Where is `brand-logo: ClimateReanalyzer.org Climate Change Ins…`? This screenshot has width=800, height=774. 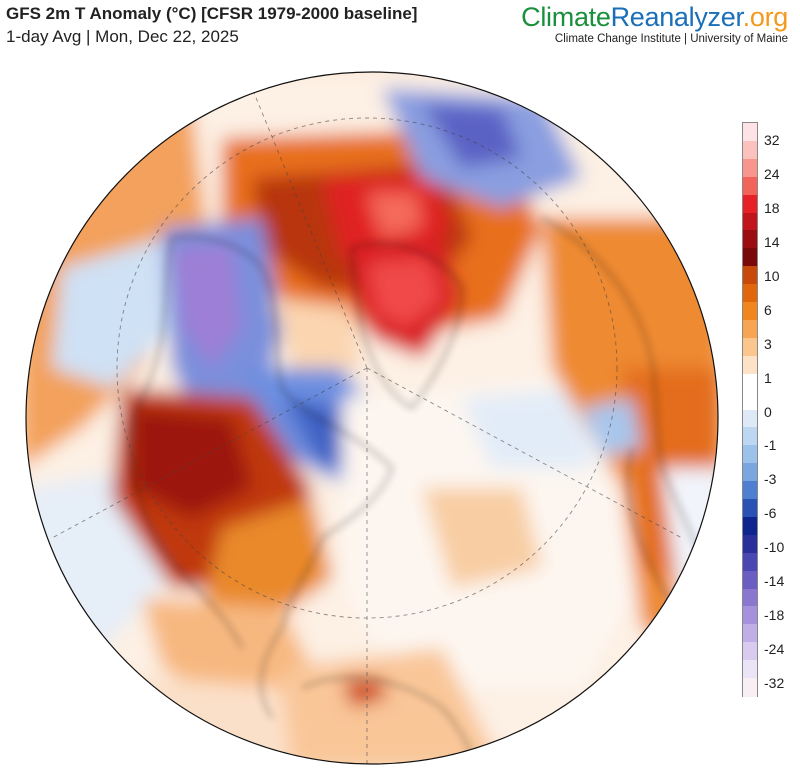
brand-logo: ClimateReanalyzer.org Climate Change Ins… is located at coordinates (654, 23).